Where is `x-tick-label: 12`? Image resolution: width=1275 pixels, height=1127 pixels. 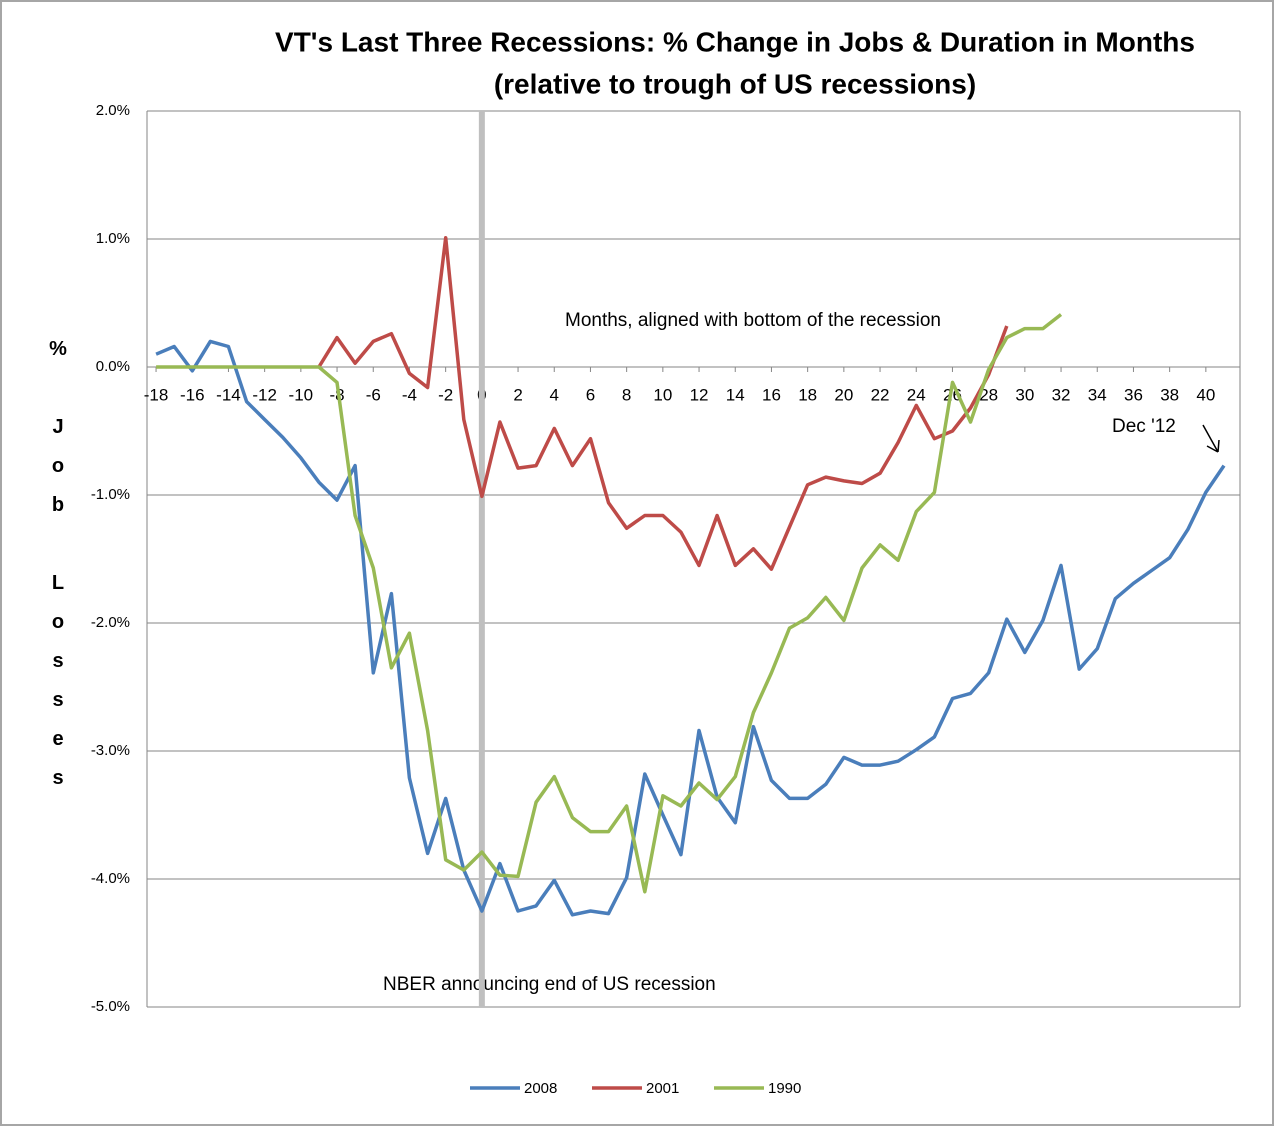 x-tick-label: 12 is located at coordinates (699, 394).